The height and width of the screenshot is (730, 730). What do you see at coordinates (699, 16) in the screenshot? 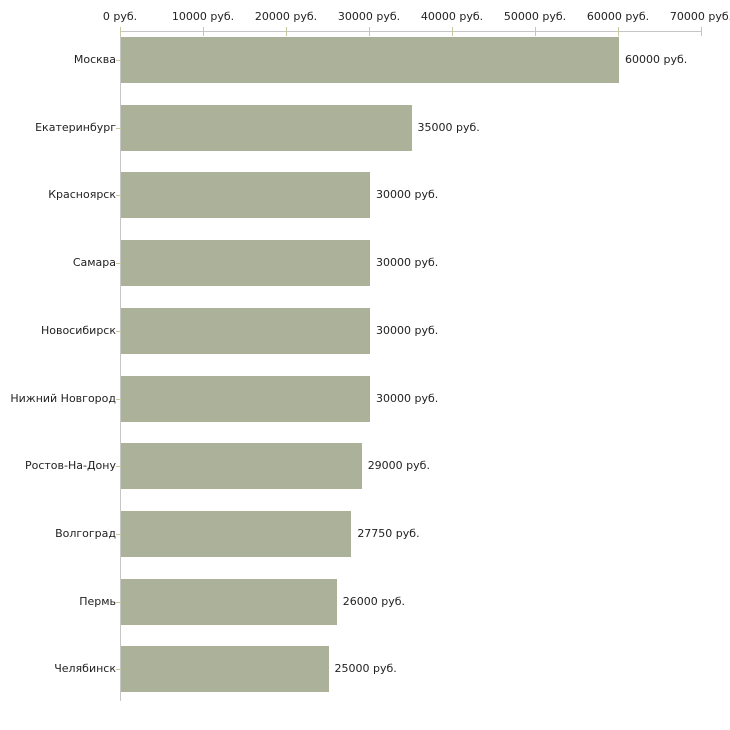
I see `x-axis-tick-label: 70000 руб.` at bounding box center [699, 16].